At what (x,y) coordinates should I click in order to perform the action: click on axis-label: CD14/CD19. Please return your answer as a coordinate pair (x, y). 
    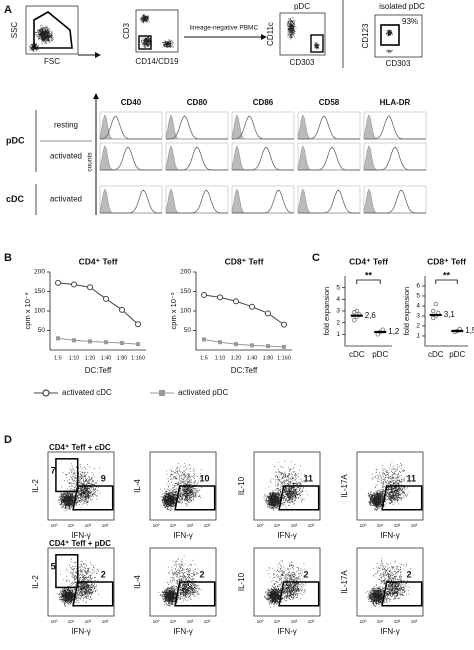
    Looking at the image, I should click on (157, 61).